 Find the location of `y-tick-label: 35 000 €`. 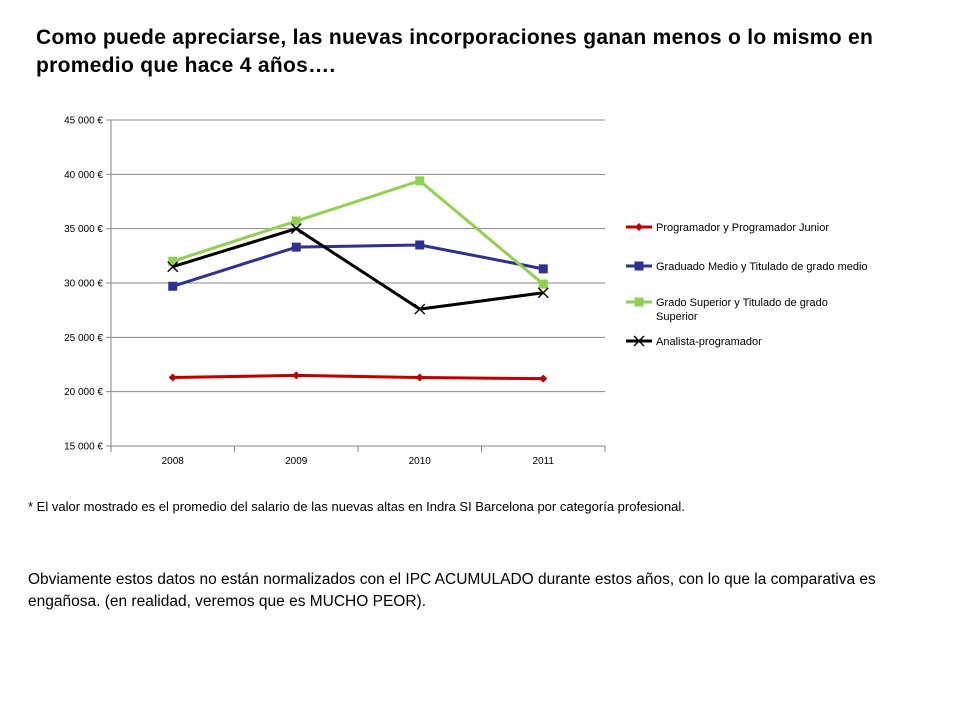

y-tick-label: 35 000 € is located at coordinates (83, 229).